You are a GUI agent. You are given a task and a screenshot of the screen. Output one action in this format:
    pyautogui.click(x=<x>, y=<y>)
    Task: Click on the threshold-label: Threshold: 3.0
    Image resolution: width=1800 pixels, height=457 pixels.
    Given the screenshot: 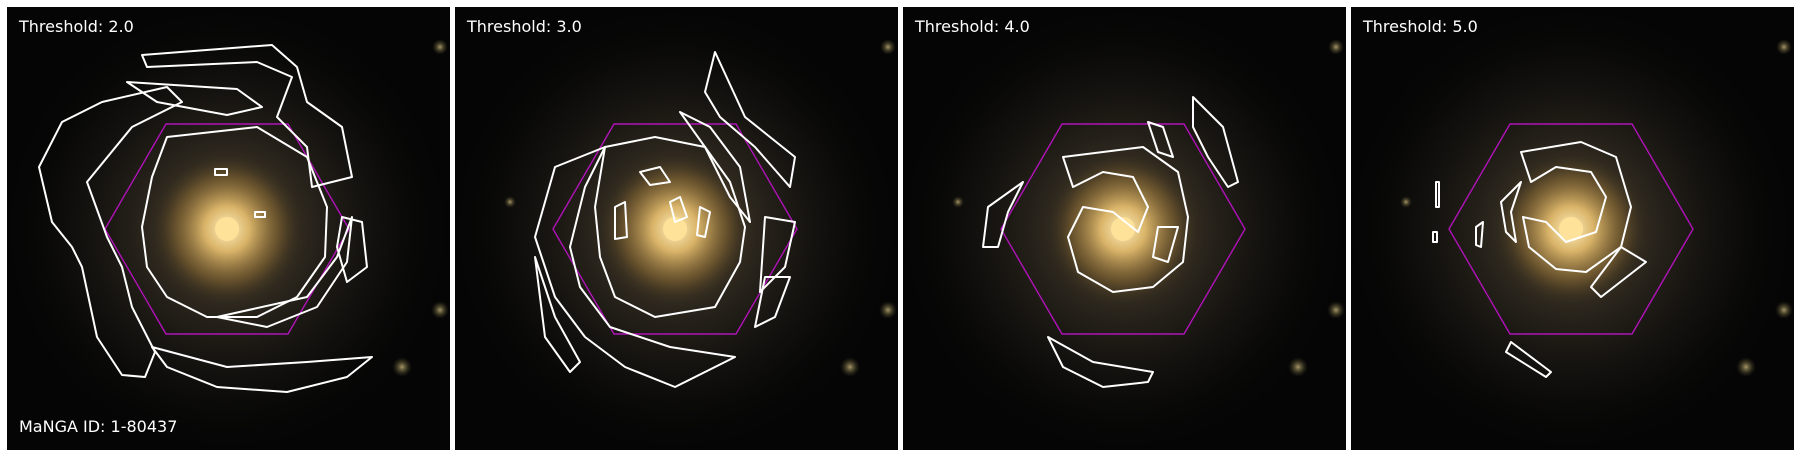 What is the action you would take?
    pyautogui.click(x=524, y=26)
    